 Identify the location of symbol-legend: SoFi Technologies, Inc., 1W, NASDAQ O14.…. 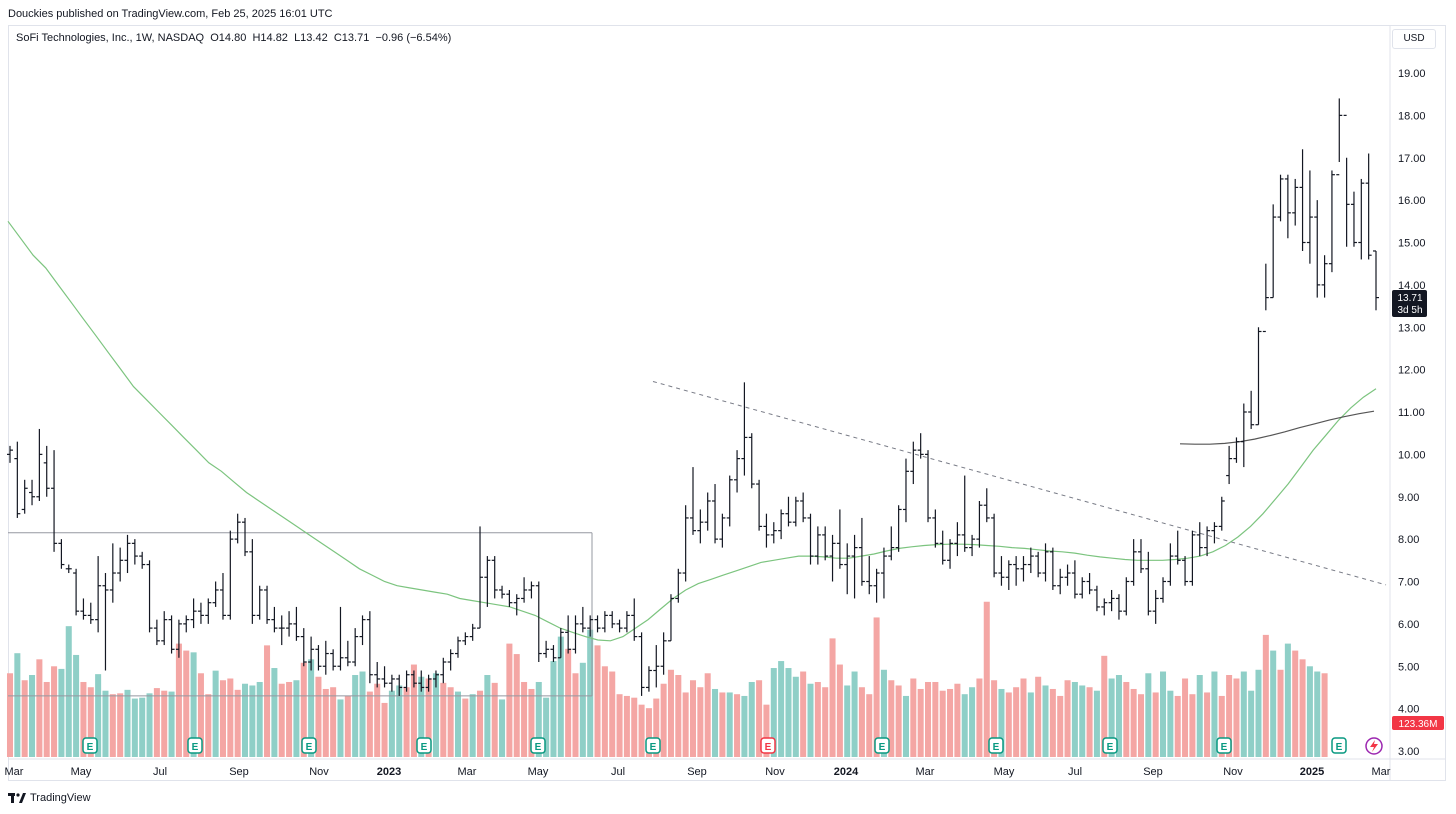
(233, 38).